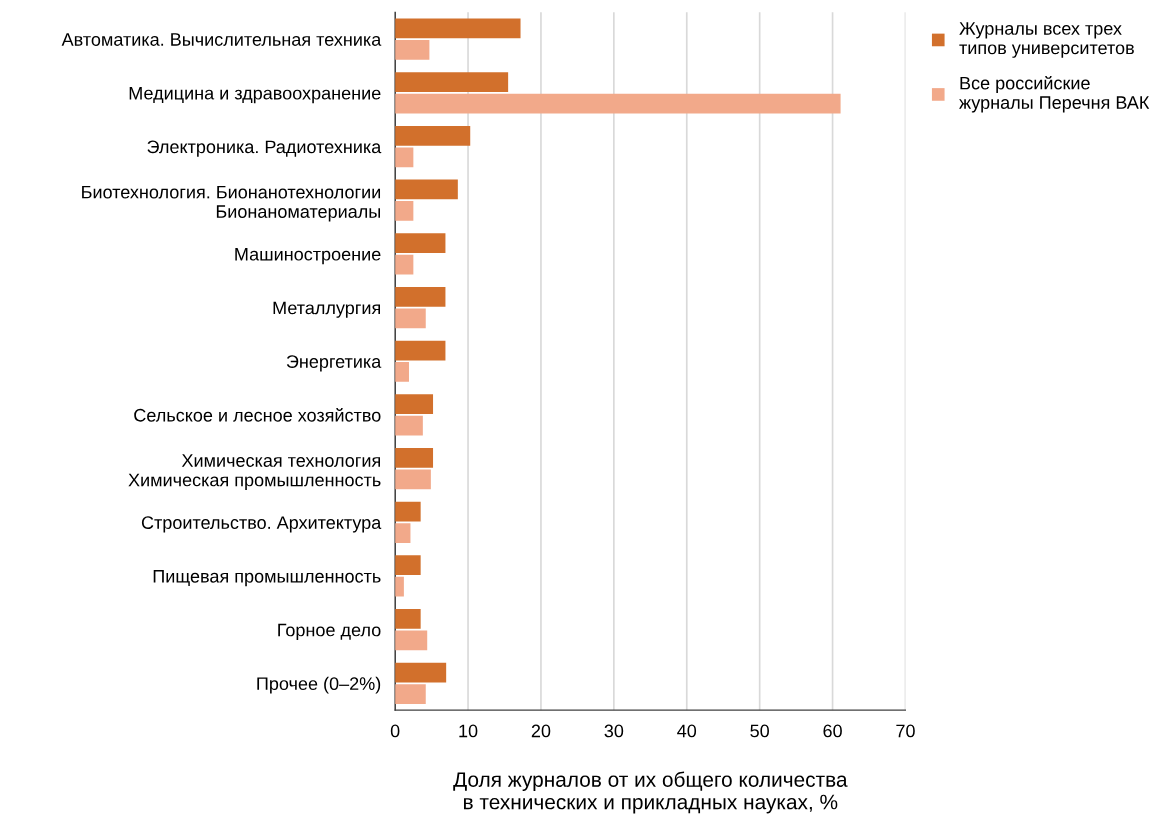 This screenshot has height=821, width=1152. Describe the element at coordinates (326, 309) in the screenshot. I see `y-tick-label: Металлургия` at that location.